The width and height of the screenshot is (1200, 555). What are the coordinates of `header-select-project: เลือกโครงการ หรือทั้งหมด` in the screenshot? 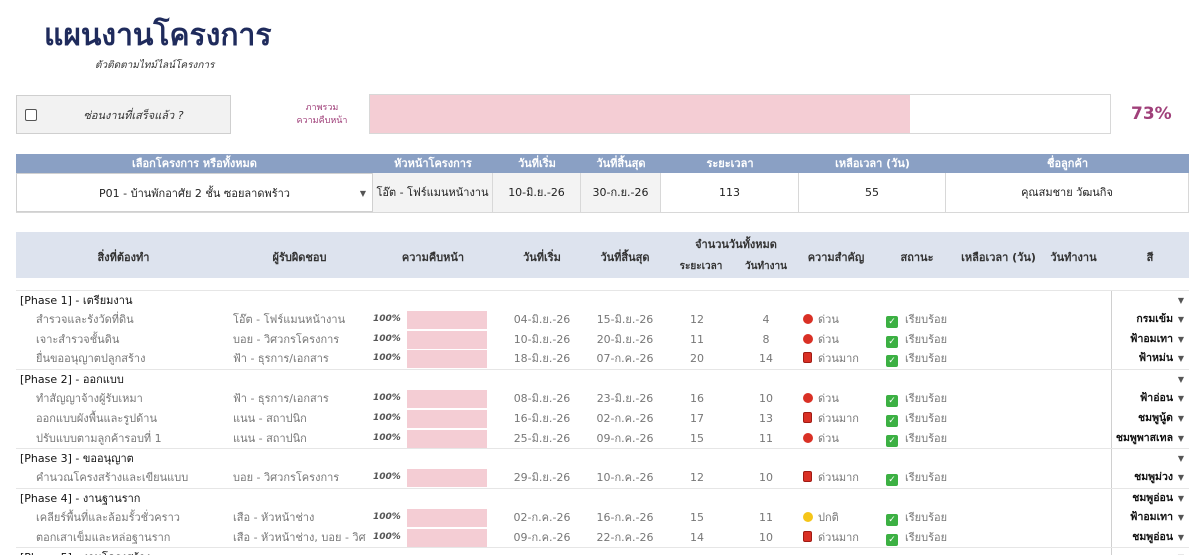 It's located at (194, 163).